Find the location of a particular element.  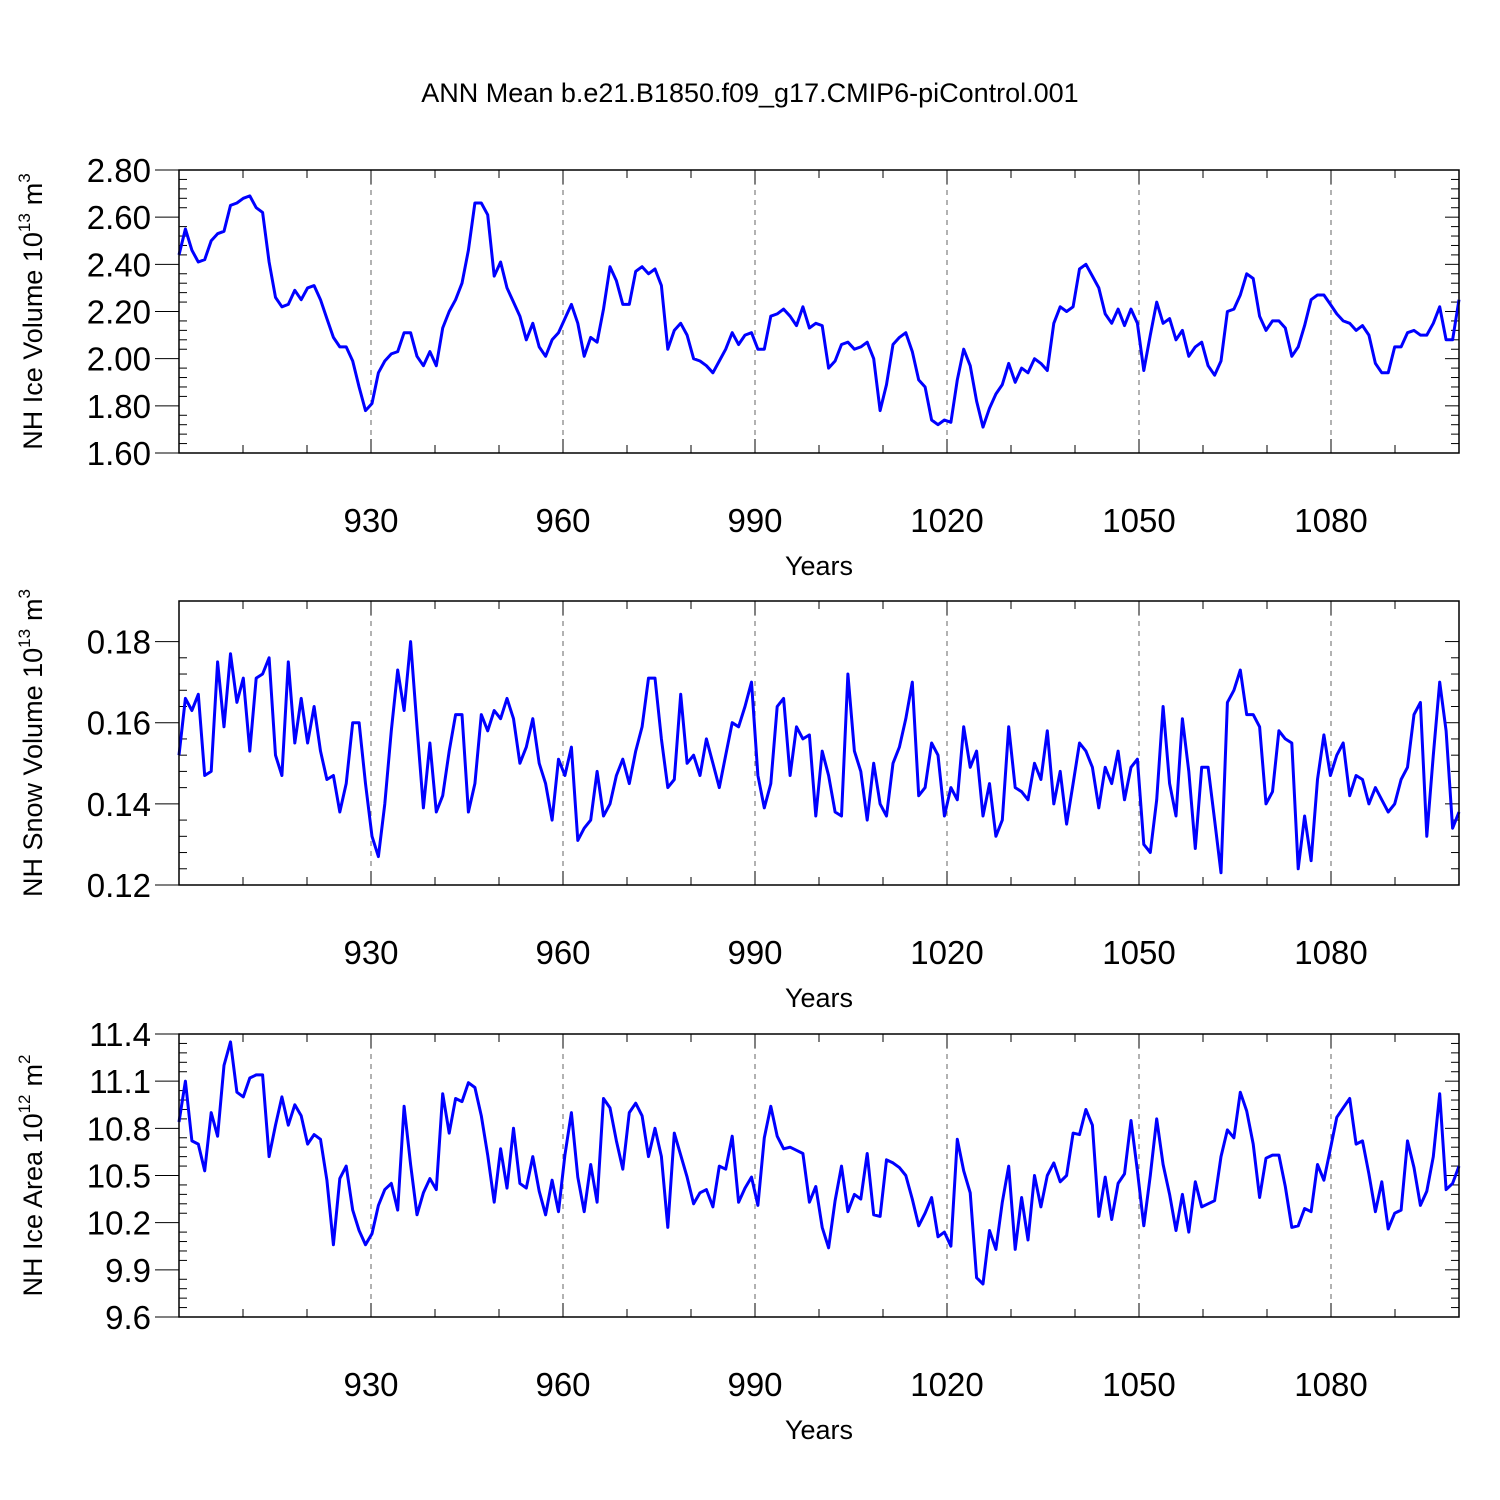

y-tick-label: 2.80 is located at coordinates (119, 170).